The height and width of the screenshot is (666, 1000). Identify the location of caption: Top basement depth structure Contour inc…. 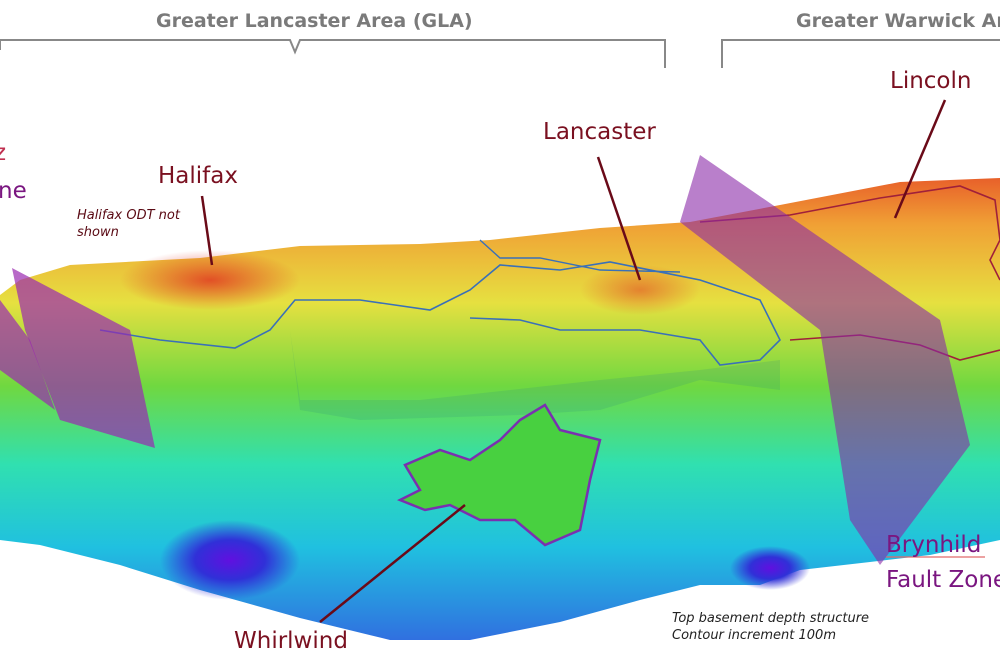
(770, 627).